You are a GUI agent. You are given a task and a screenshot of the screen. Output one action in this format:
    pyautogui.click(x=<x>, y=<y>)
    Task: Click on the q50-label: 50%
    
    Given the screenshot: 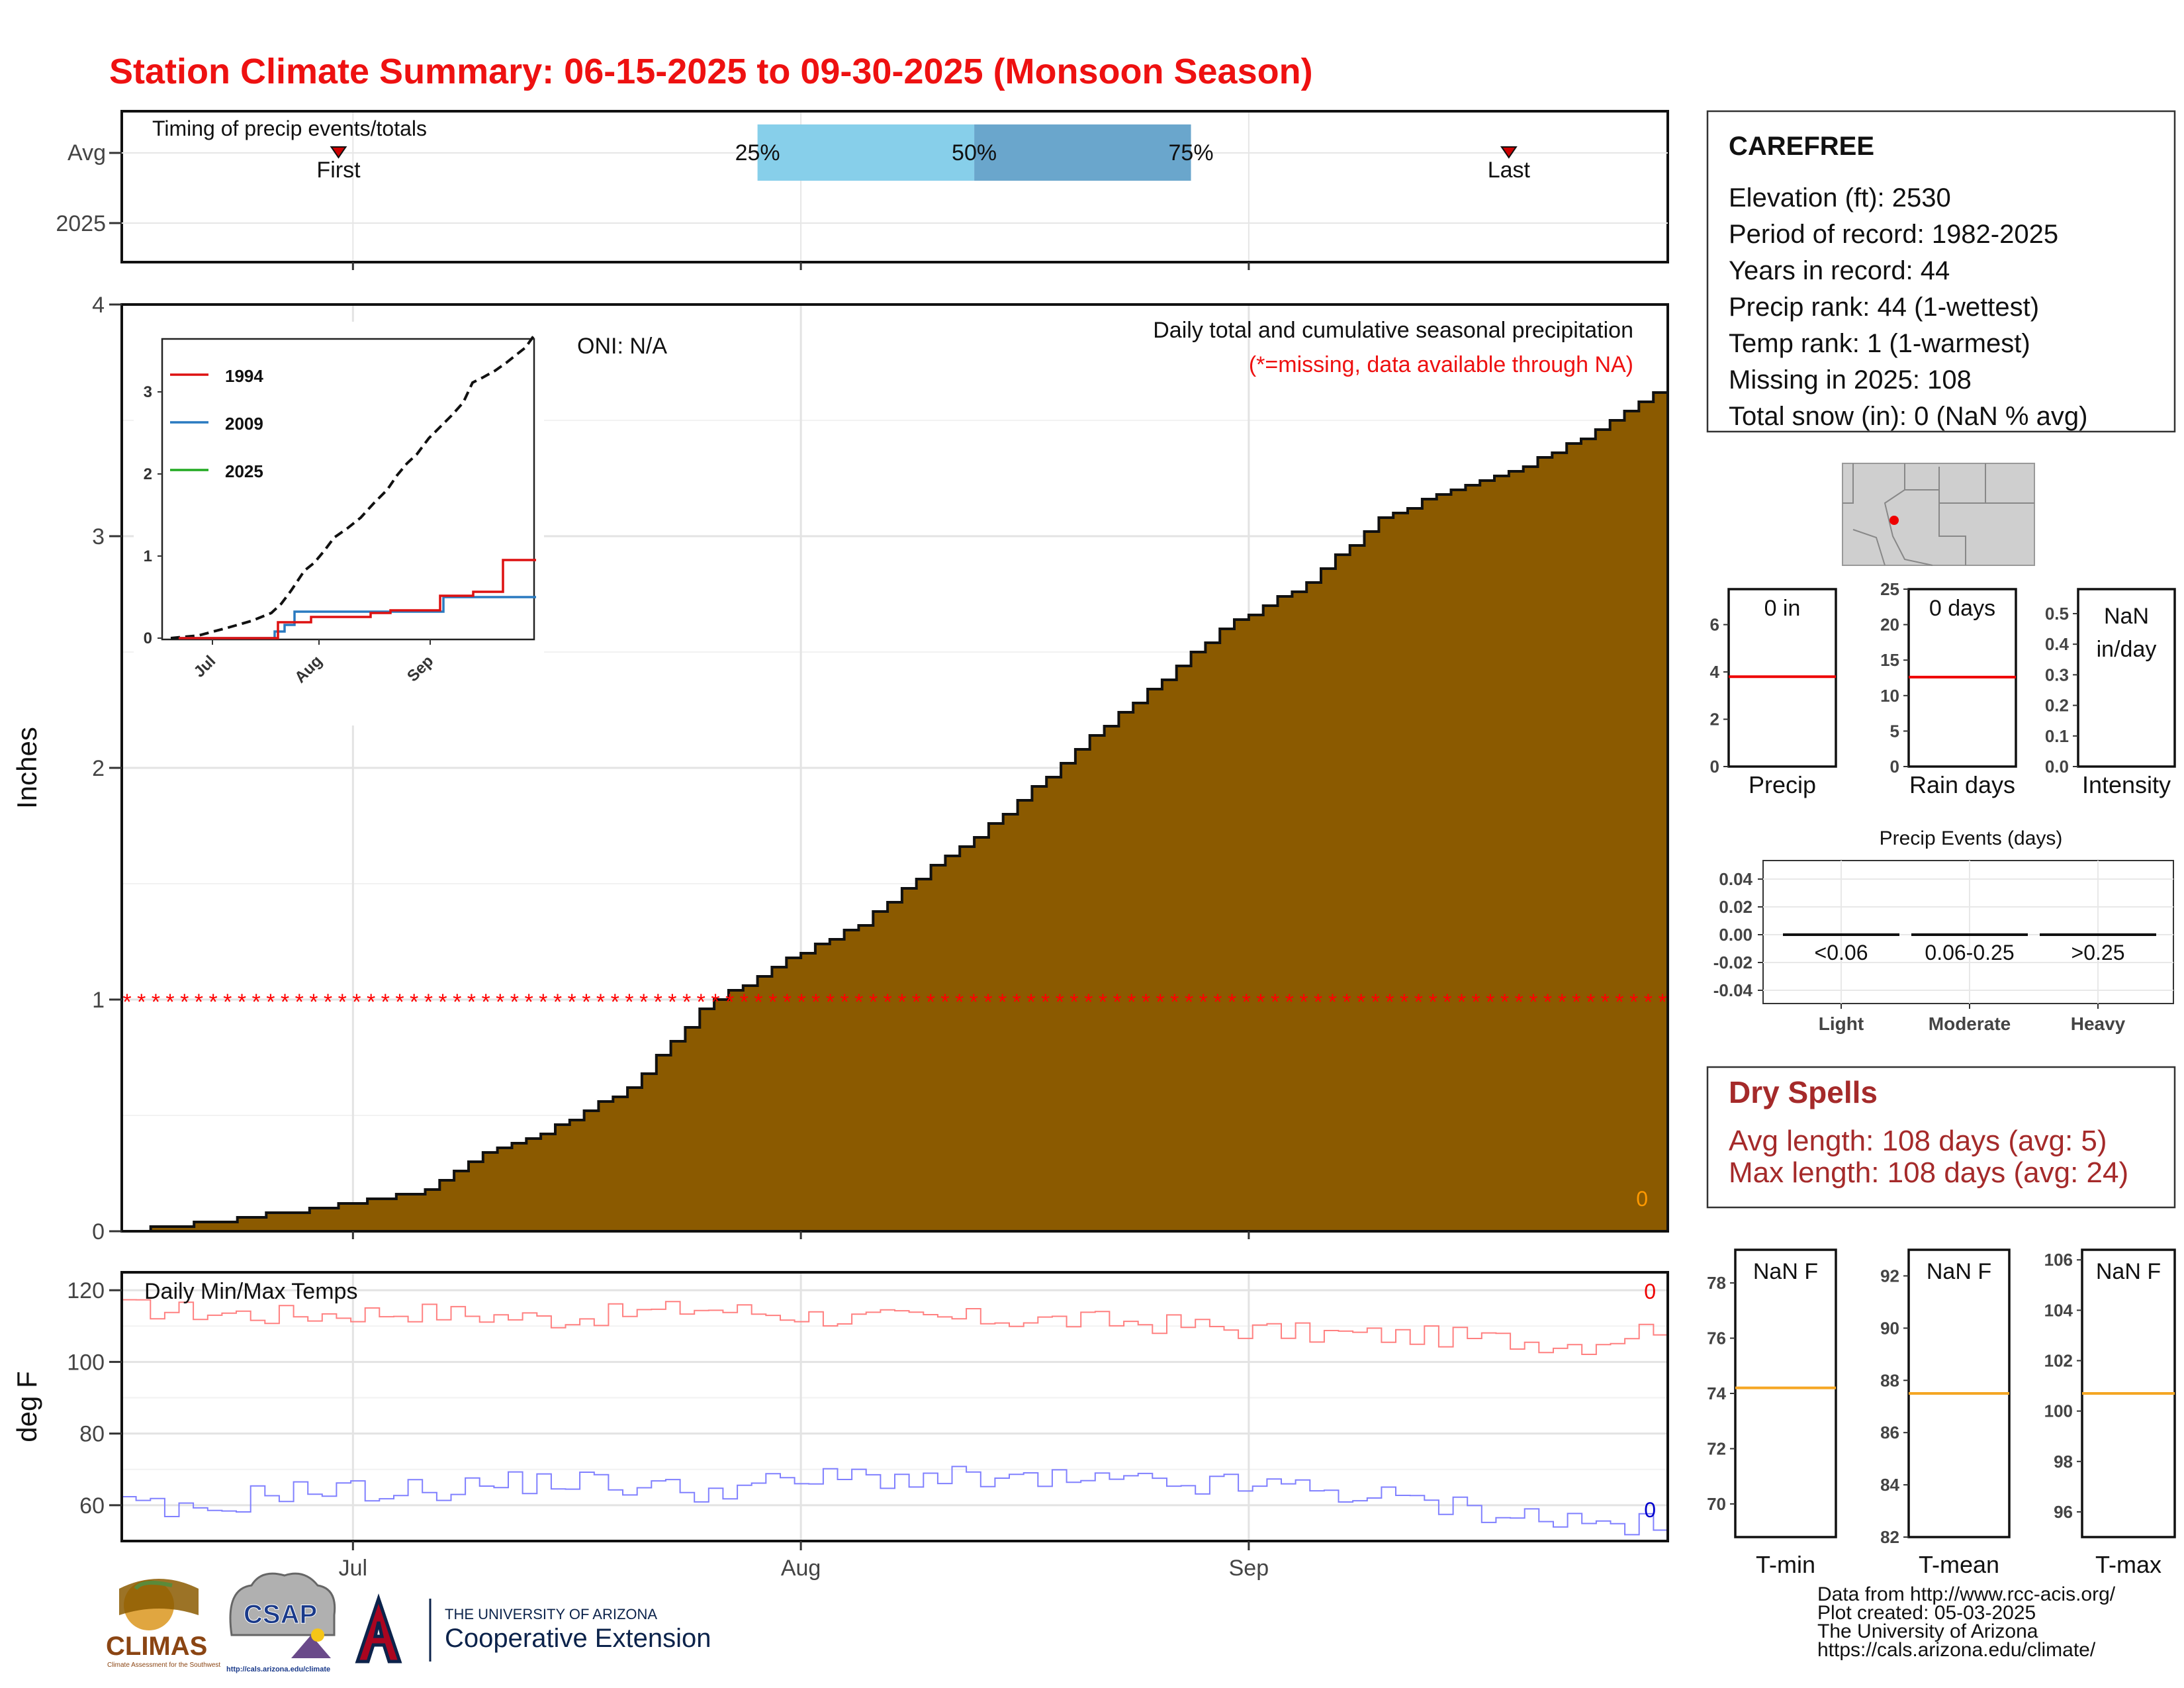 What is the action you would take?
    pyautogui.click(x=974, y=152)
    